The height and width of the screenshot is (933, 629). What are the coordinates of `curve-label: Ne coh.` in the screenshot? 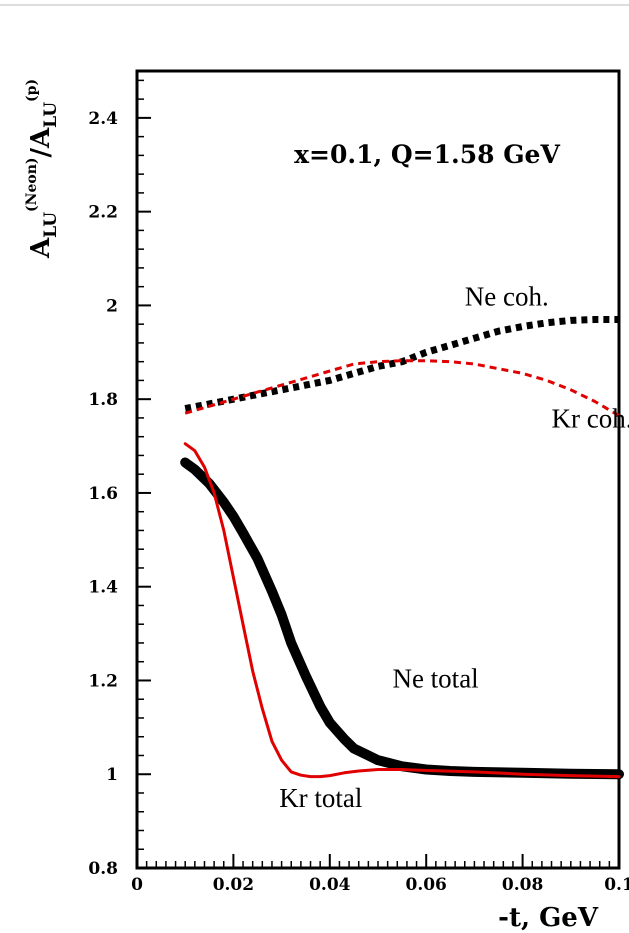 It's located at (507, 296).